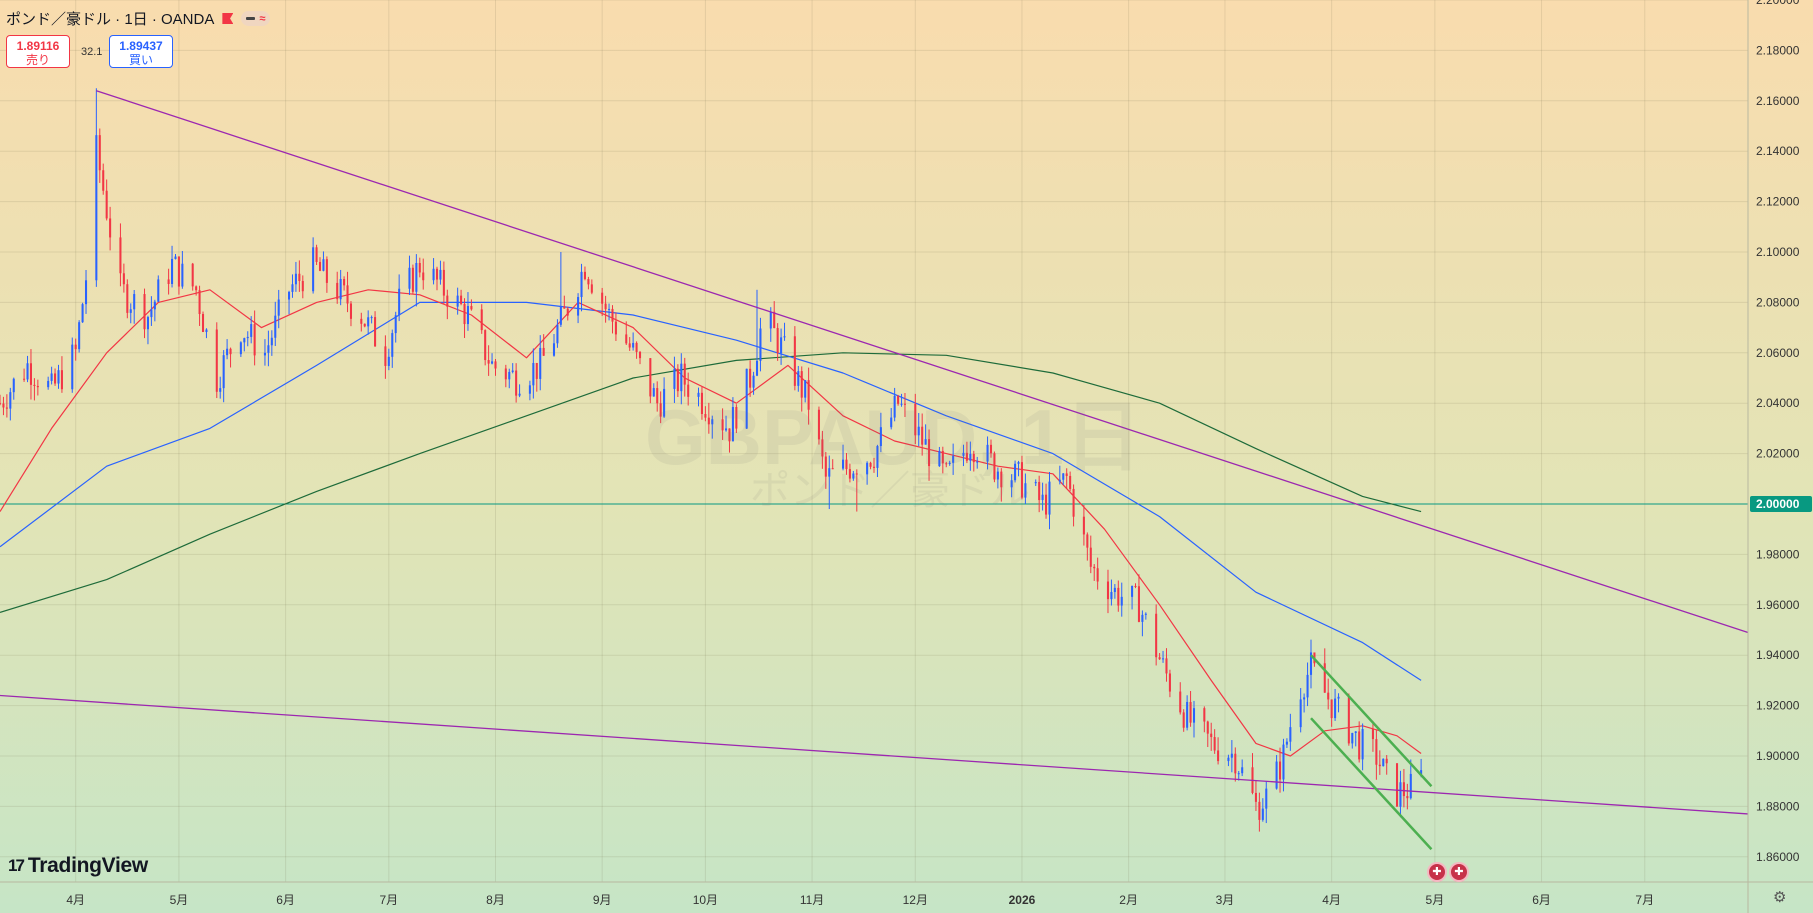 Image resolution: width=1813 pixels, height=913 pixels. Describe the element at coordinates (1778, 353) in the screenshot. I see `price-tick-label: 2.06000` at that location.